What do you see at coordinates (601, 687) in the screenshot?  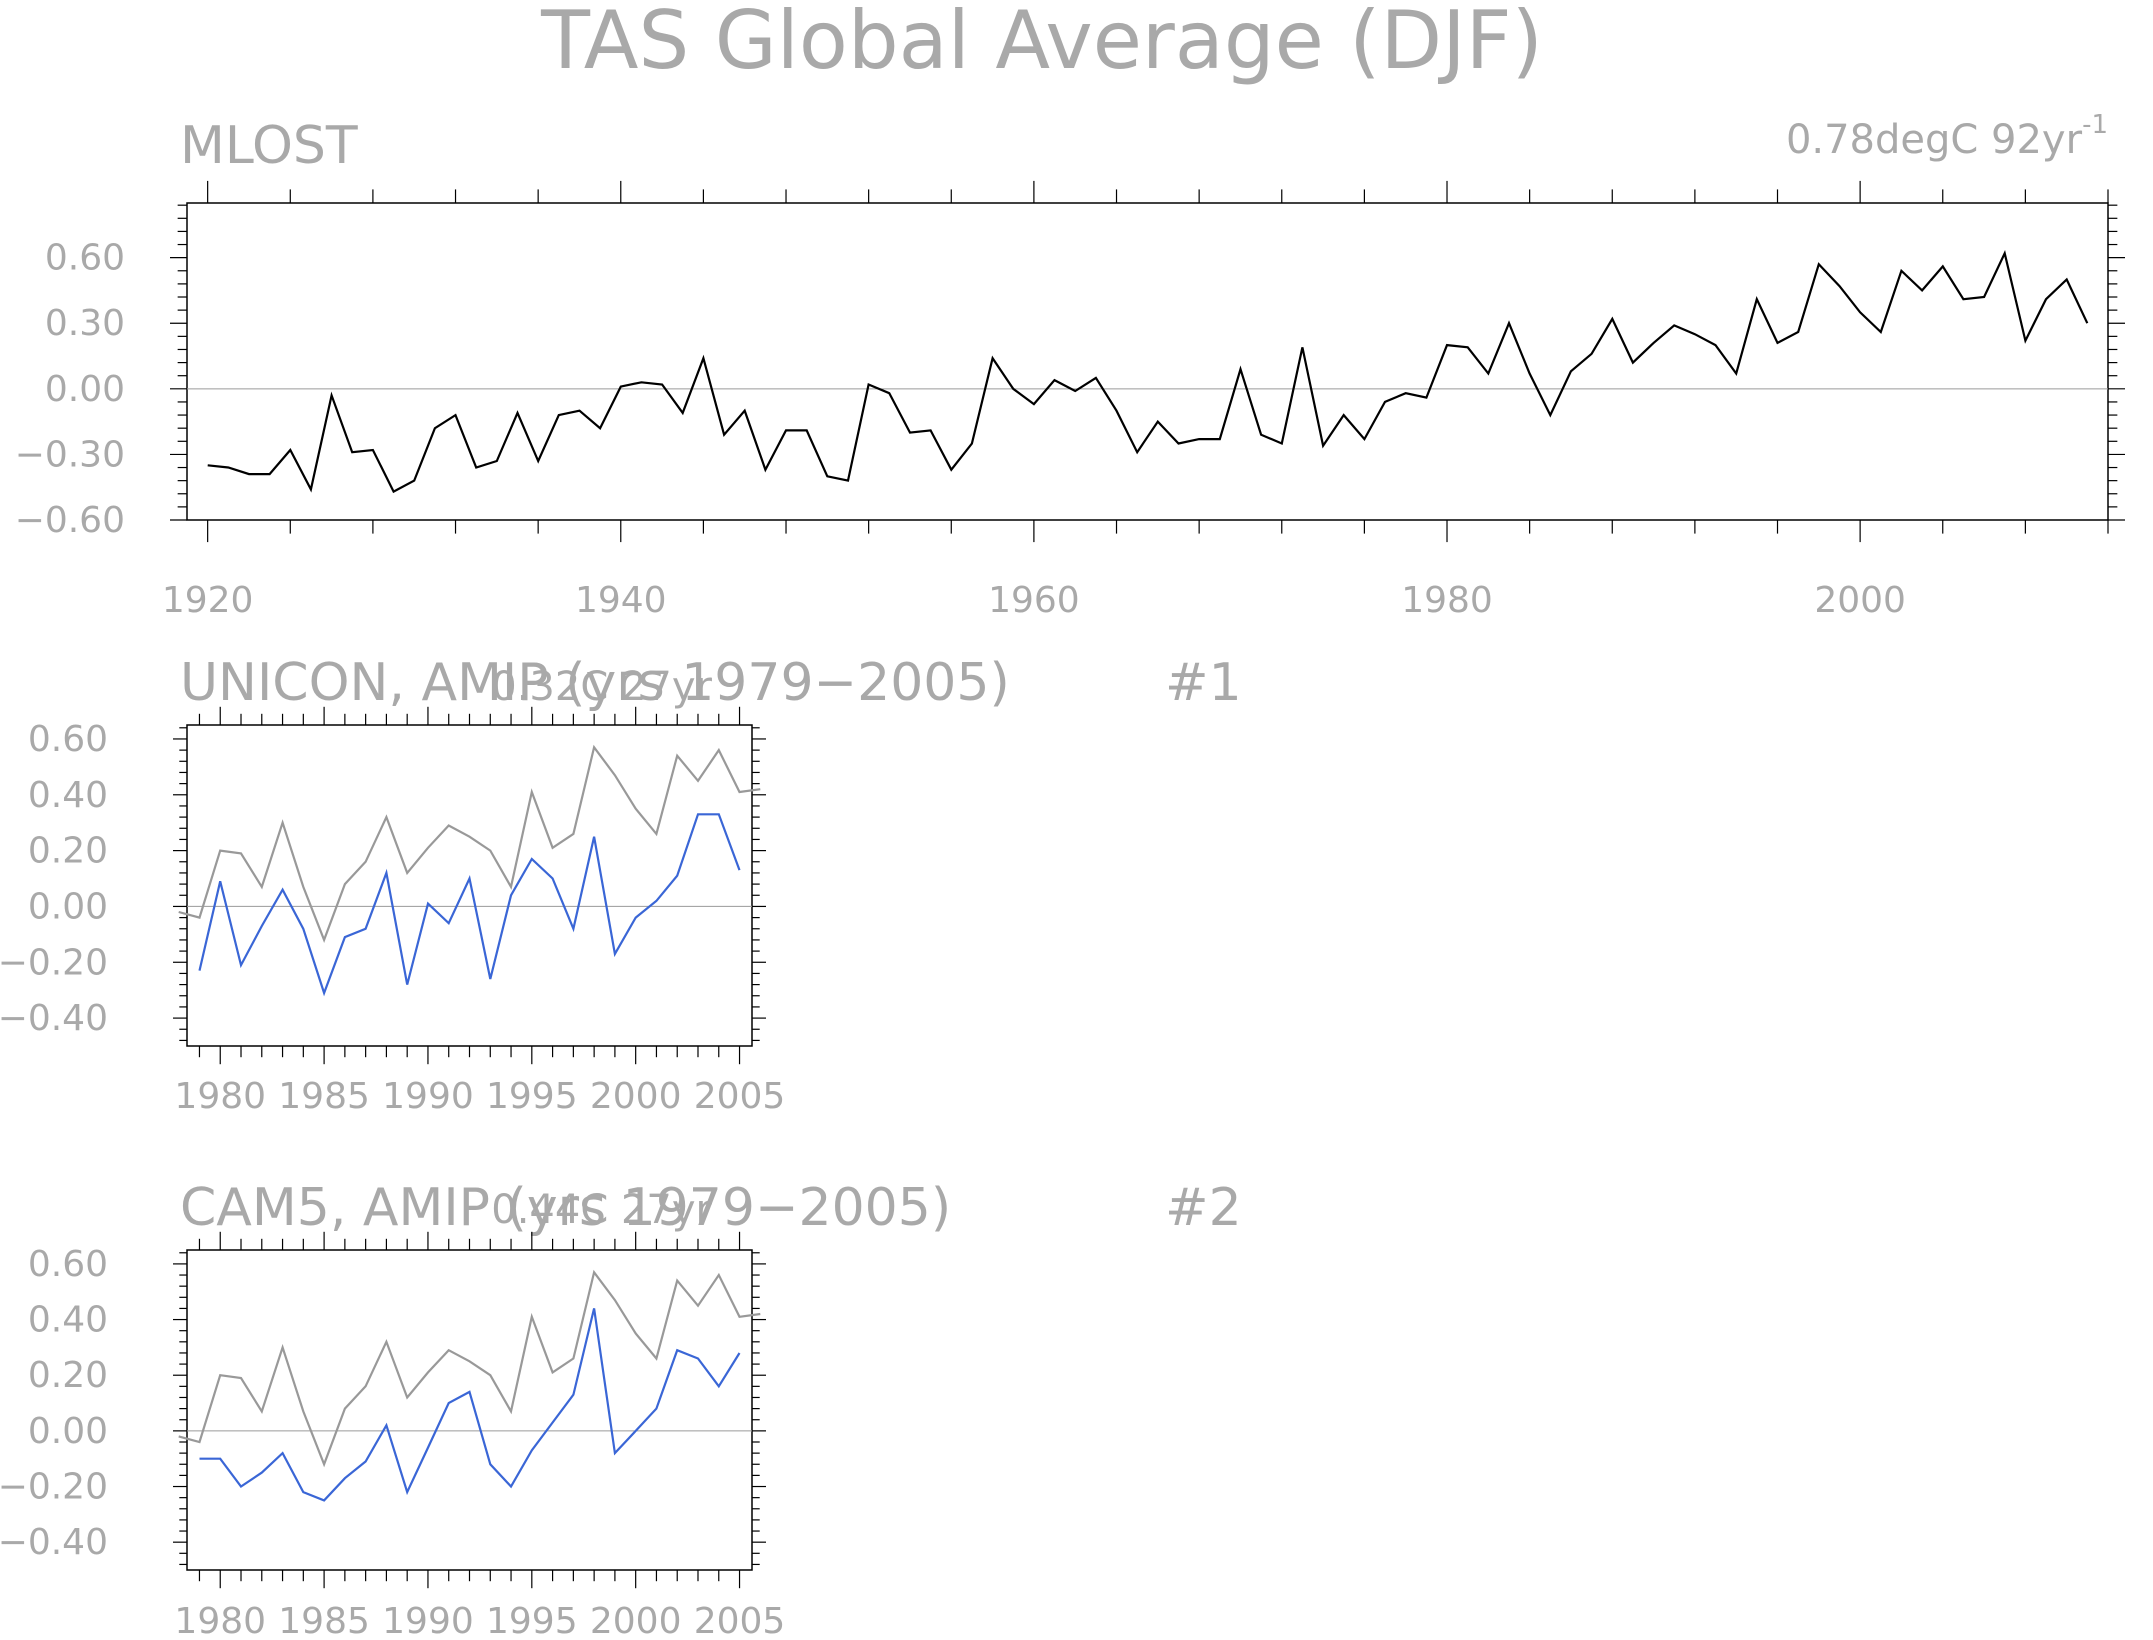 I see `trend-label: 0.32C 27yr` at bounding box center [601, 687].